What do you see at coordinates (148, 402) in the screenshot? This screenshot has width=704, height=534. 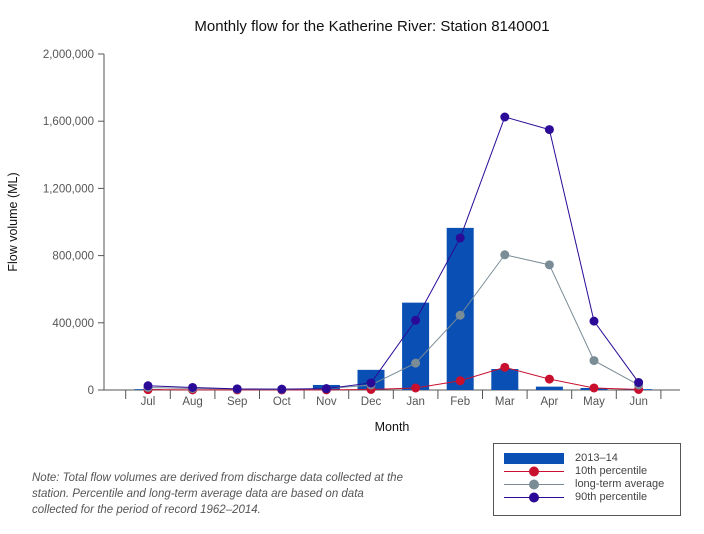 I see `x-tick-label: Jul` at bounding box center [148, 402].